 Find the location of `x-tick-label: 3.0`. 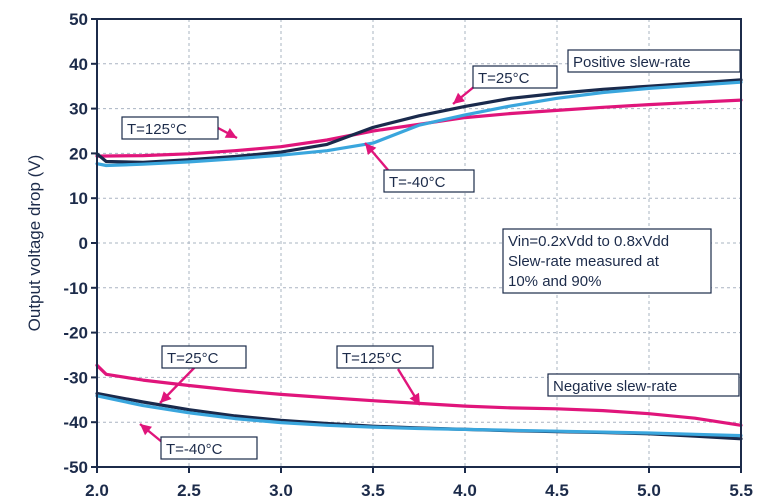

x-tick-label: 3.0 is located at coordinates (281, 490).